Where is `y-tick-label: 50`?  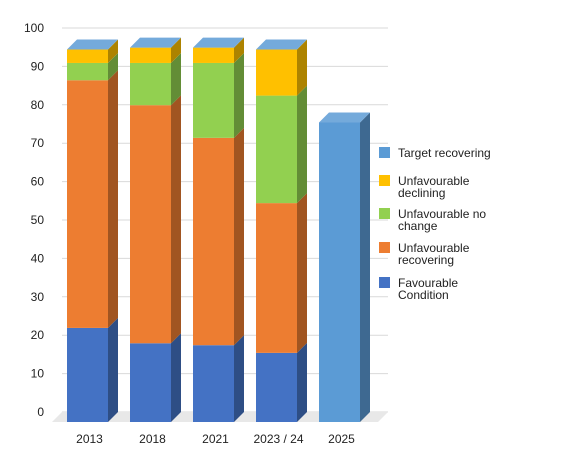 y-tick-label: 50 is located at coordinates (38, 220).